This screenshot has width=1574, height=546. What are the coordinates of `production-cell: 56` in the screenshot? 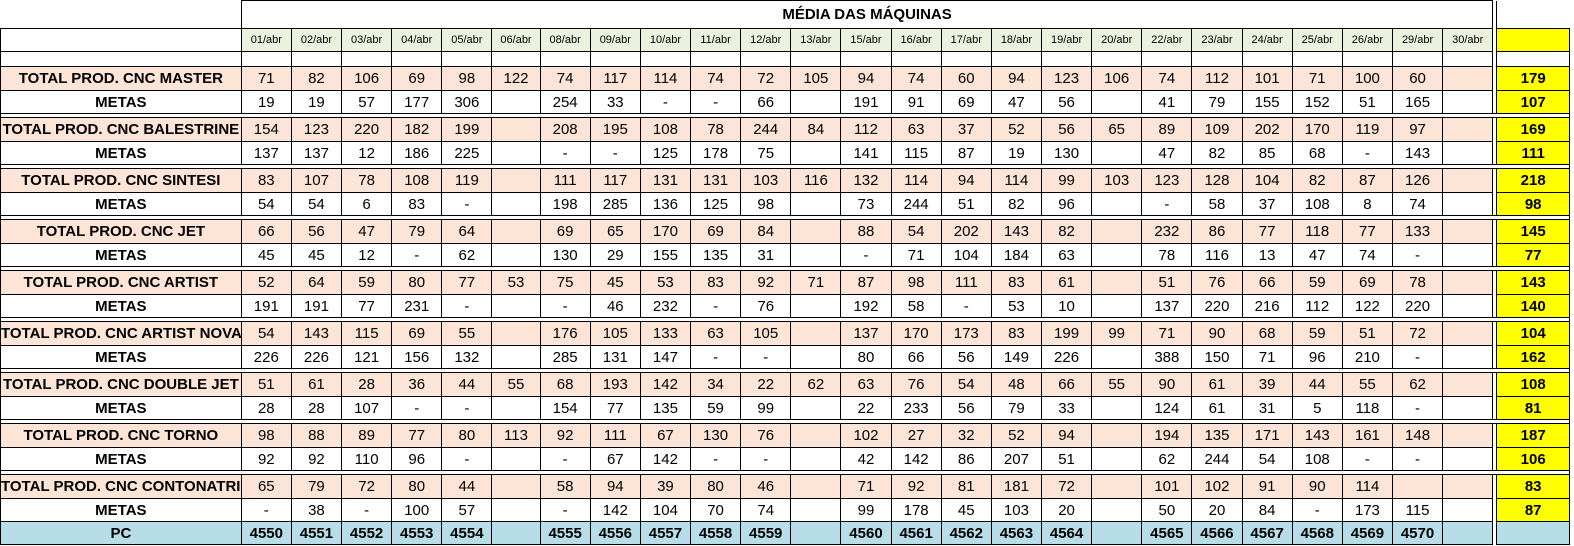 It's located at (1066, 129).